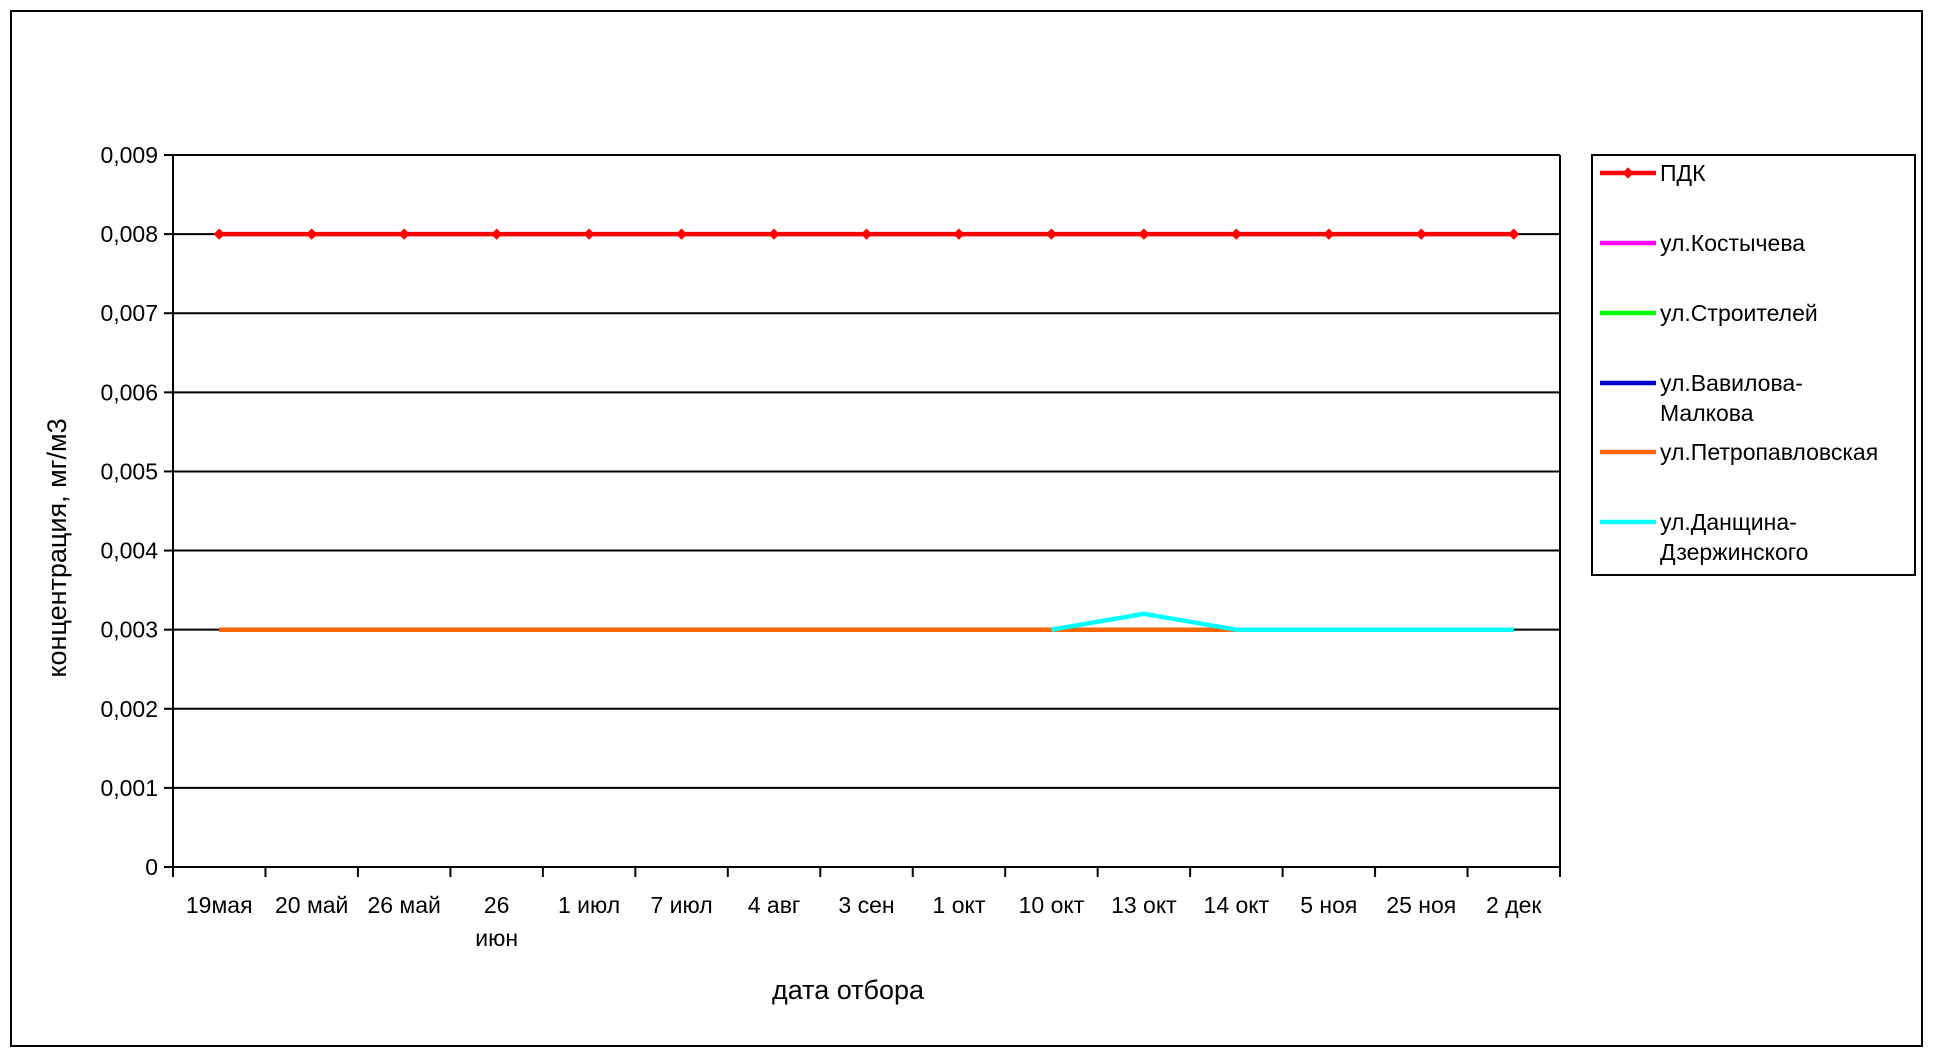  Describe the element at coordinates (1683, 173) in the screenshot. I see `legend-label: ПДК` at that location.